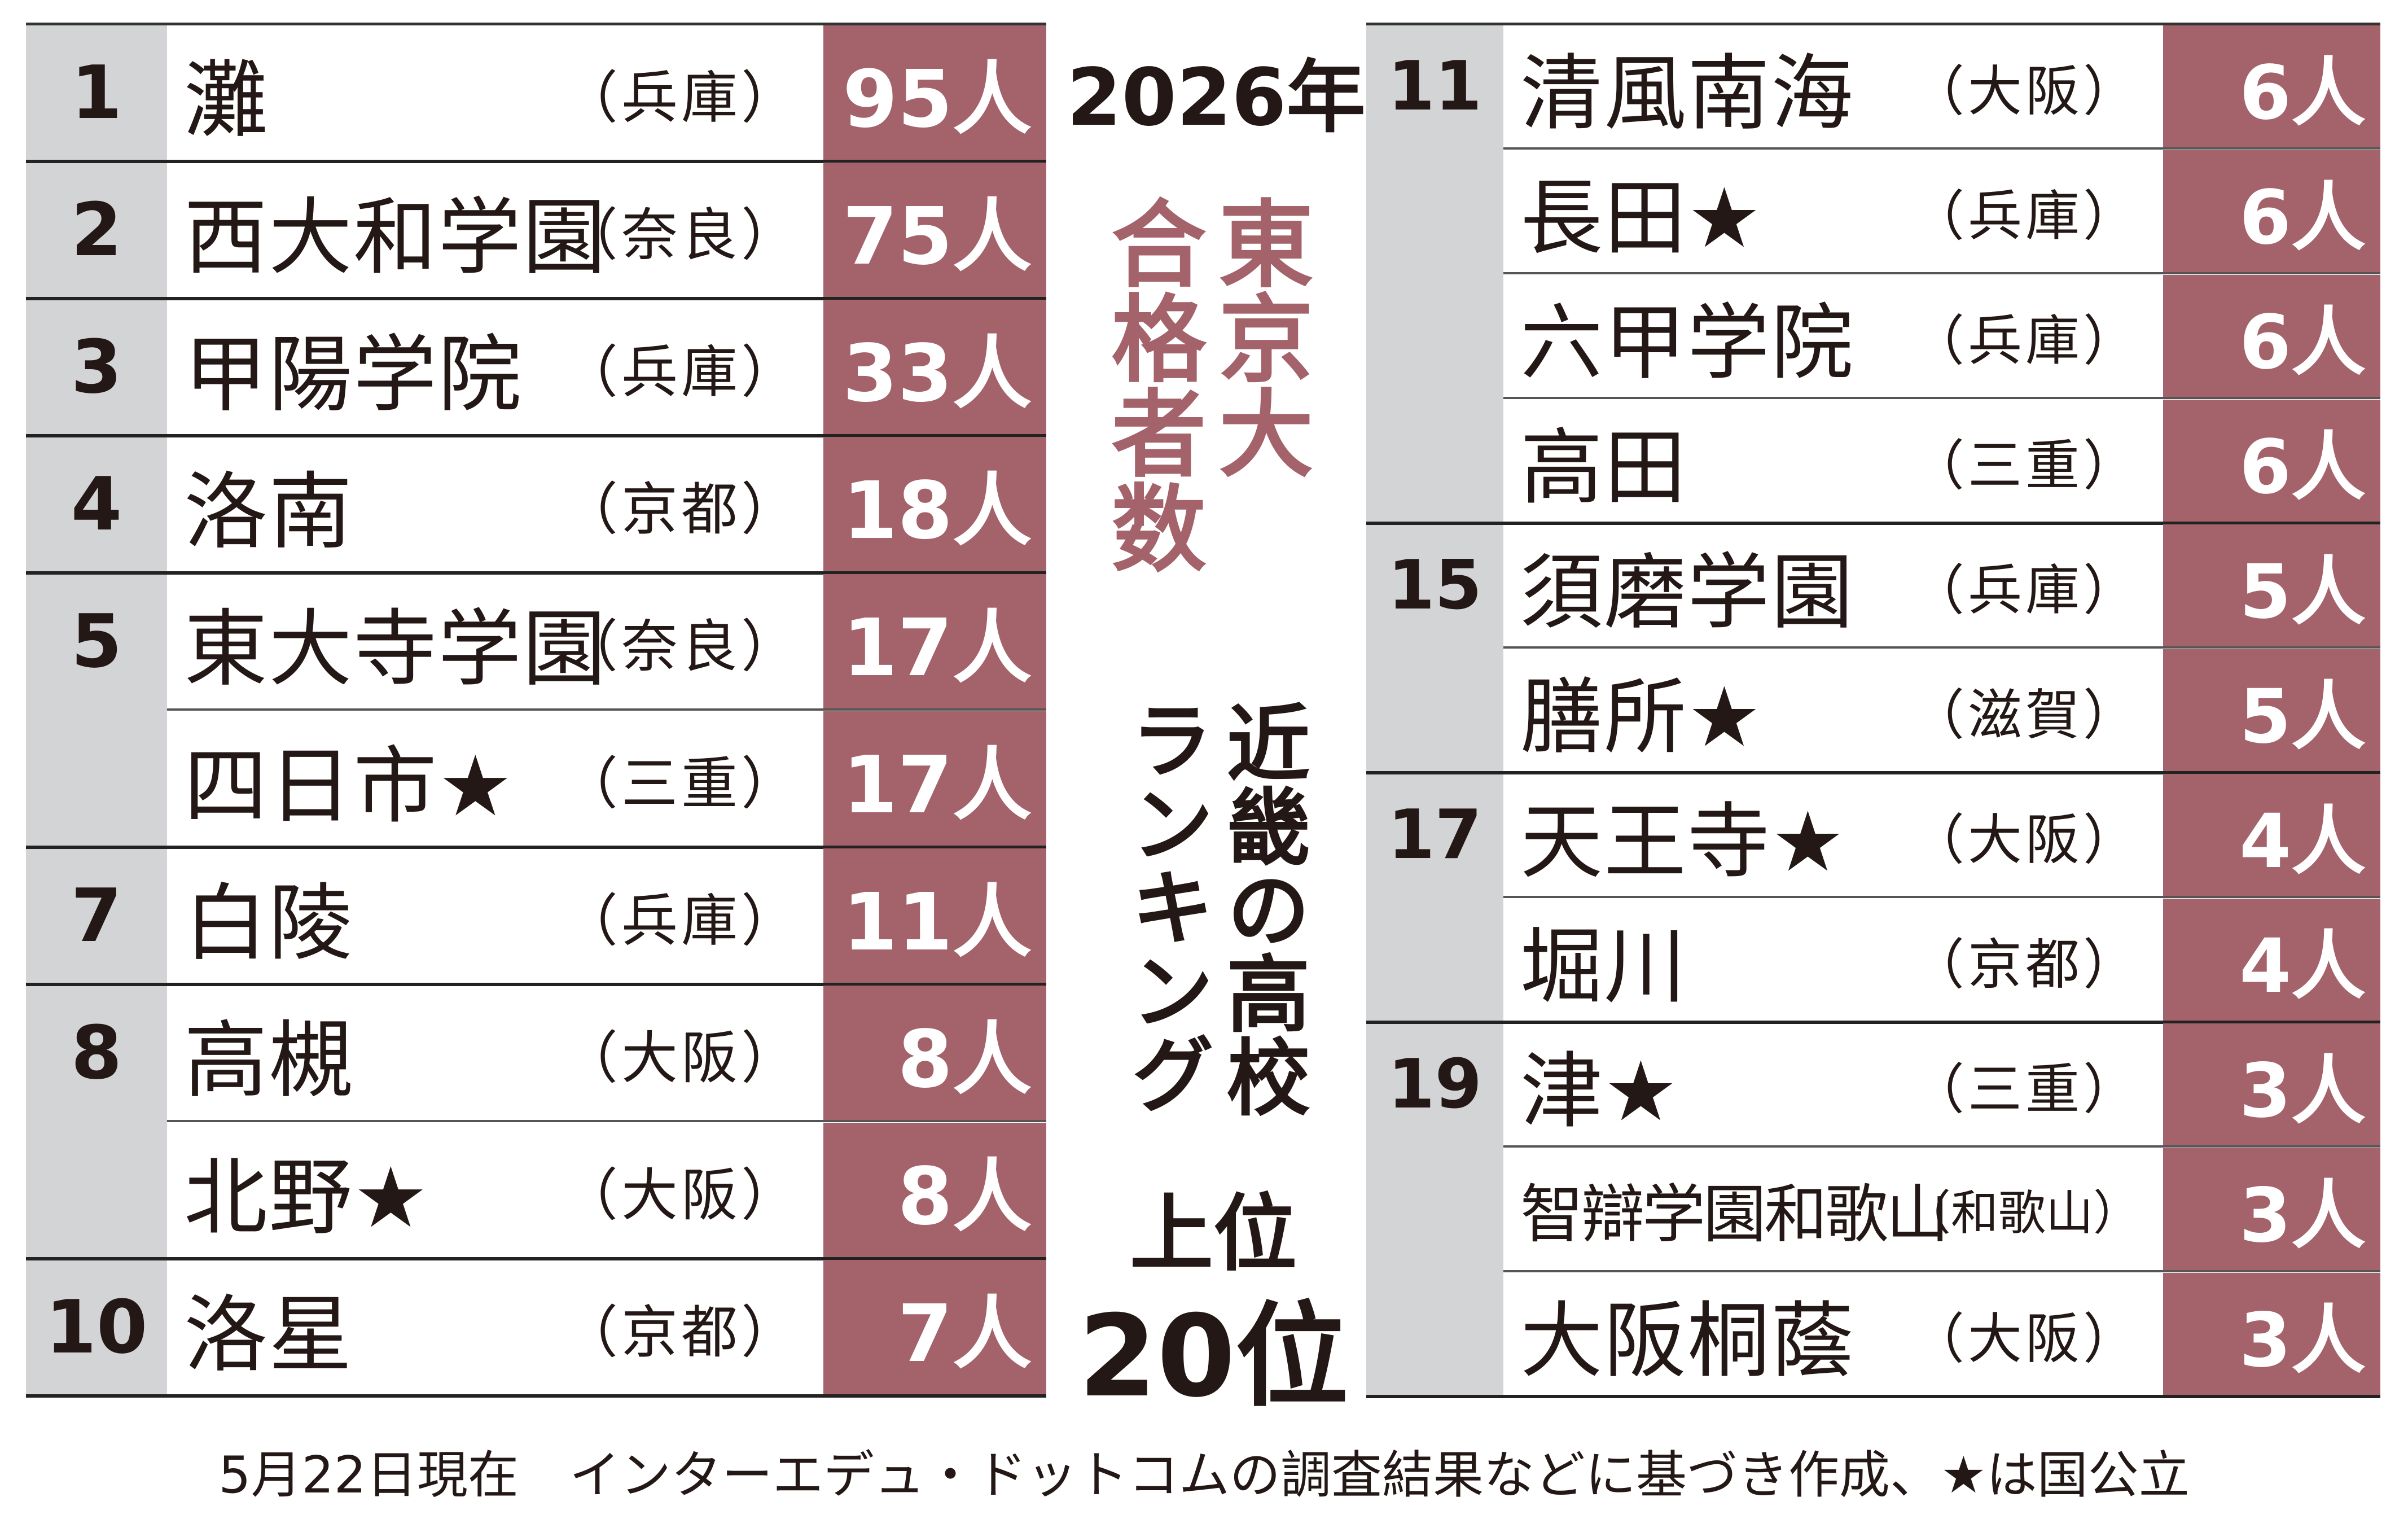 The width and height of the screenshot is (2408, 1519). What do you see at coordinates (1151, 384) in the screenshot?
I see `title-gokakusha: 合格者数` at bounding box center [1151, 384].